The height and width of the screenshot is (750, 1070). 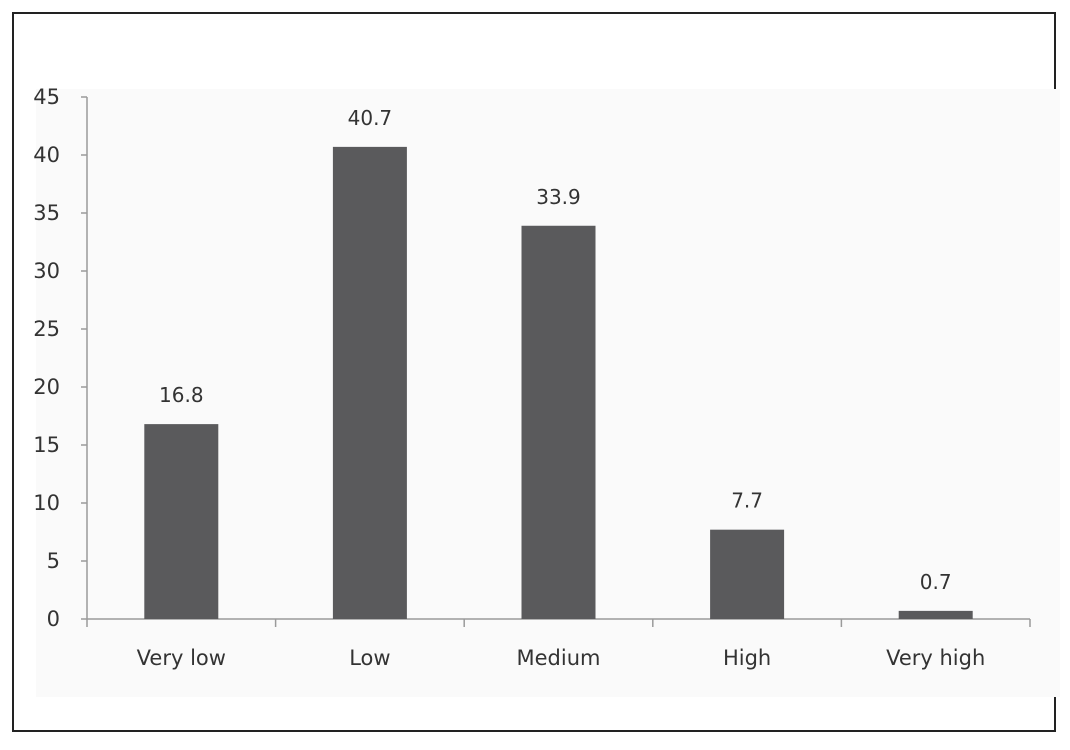 I want to click on bar-very-high, so click(x=935, y=614).